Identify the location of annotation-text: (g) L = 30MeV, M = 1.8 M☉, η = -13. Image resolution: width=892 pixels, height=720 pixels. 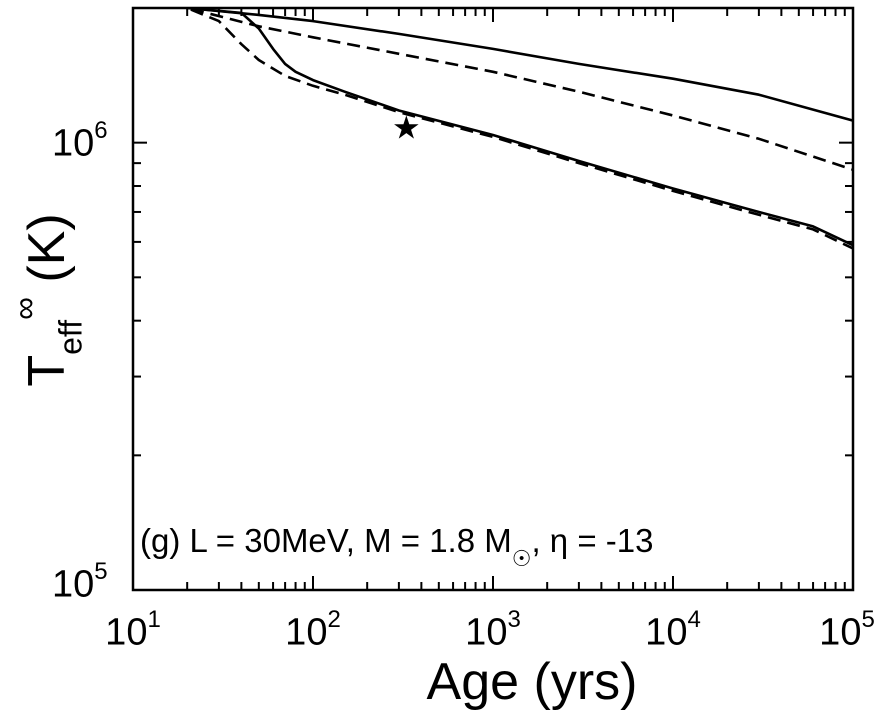
(397, 546).